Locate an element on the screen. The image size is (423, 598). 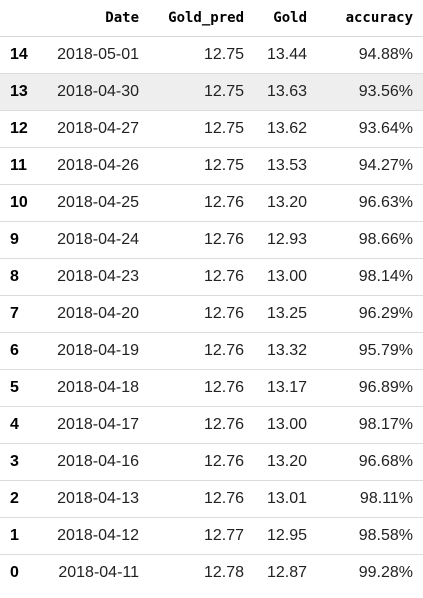
row-index: 9 is located at coordinates (18, 240).